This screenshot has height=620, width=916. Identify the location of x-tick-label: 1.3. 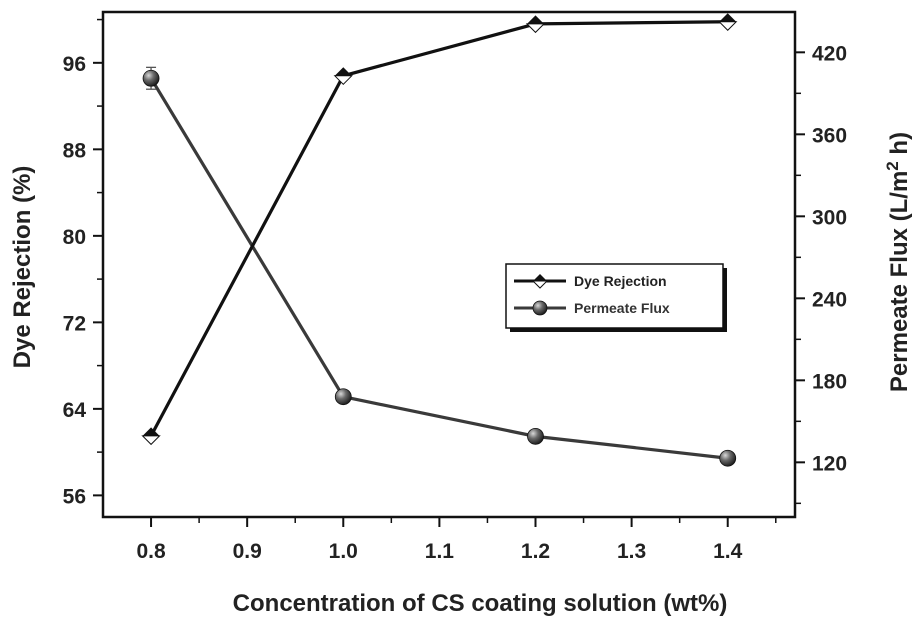
(631, 551).